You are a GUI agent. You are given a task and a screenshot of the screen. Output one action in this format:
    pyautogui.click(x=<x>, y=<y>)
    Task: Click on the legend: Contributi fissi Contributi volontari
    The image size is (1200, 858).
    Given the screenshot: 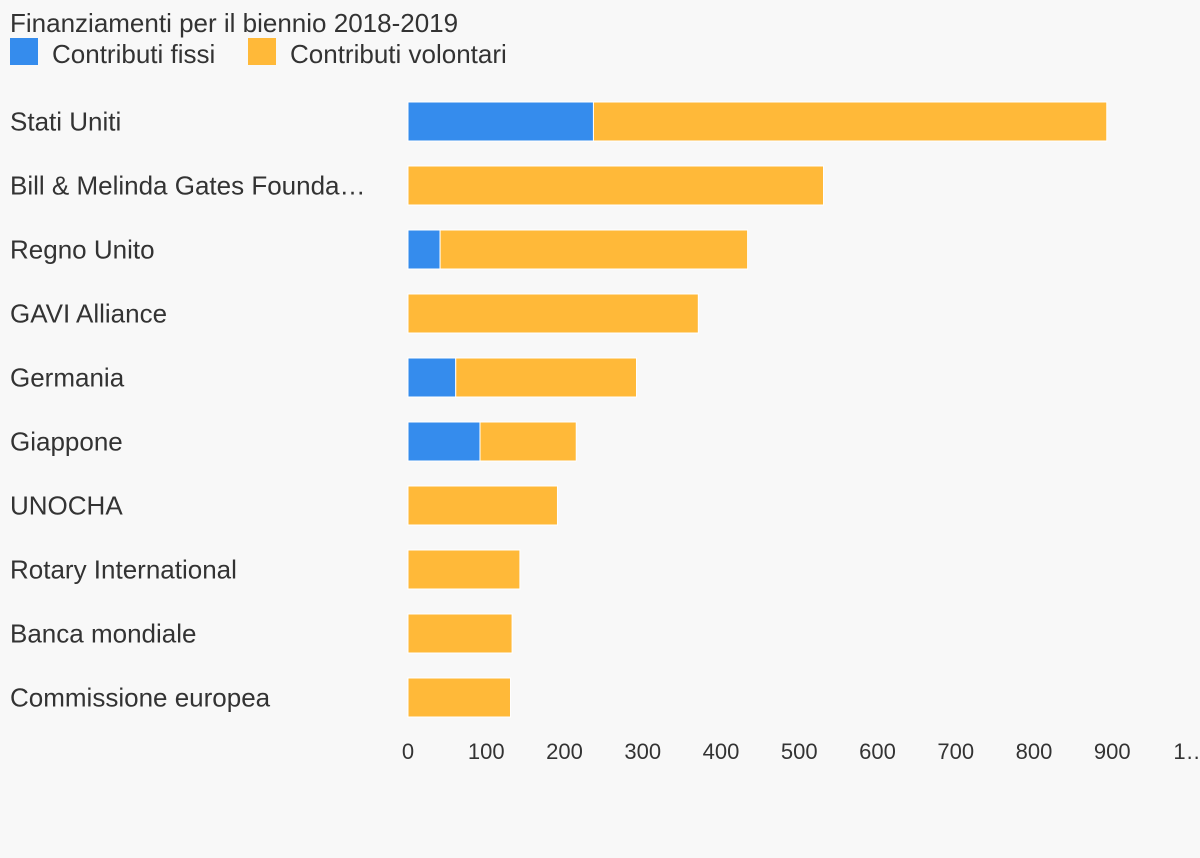 What is the action you would take?
    pyautogui.click(x=258, y=53)
    